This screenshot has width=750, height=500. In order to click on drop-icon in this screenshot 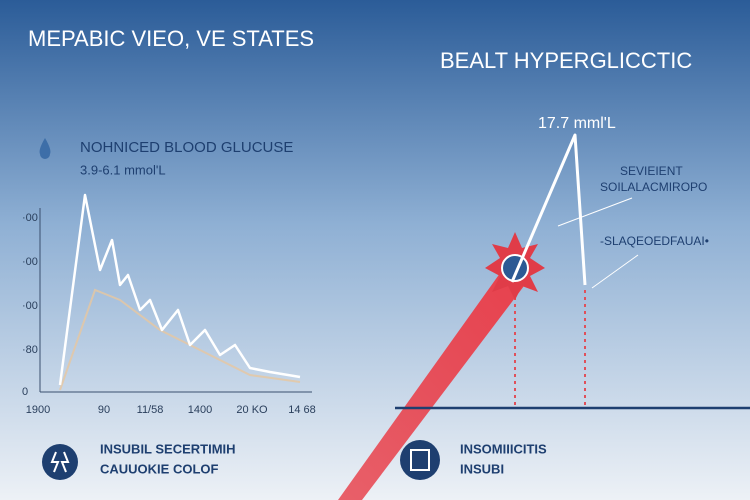, I will do `click(45, 148)`.